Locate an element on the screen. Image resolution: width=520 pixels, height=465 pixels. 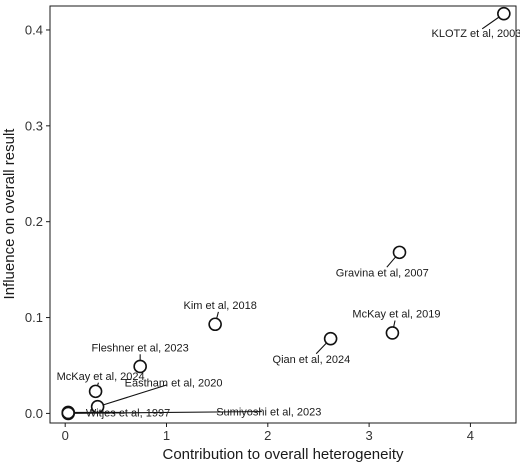
x-axis: 0 1 2 3 4 is located at coordinates (268, 433).